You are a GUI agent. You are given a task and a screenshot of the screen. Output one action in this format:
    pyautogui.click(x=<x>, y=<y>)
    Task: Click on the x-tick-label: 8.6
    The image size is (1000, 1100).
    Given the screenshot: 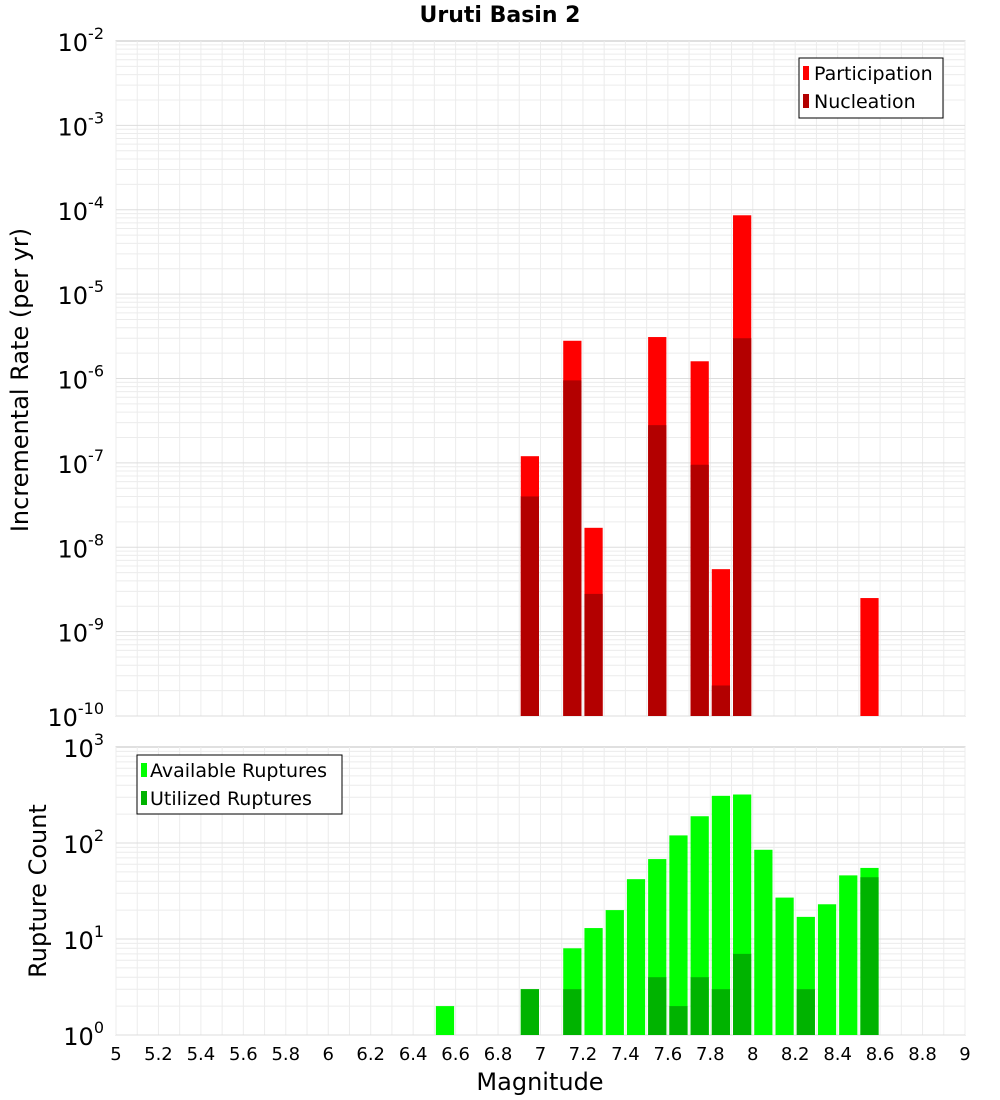 What is the action you would take?
    pyautogui.click(x=880, y=1054)
    